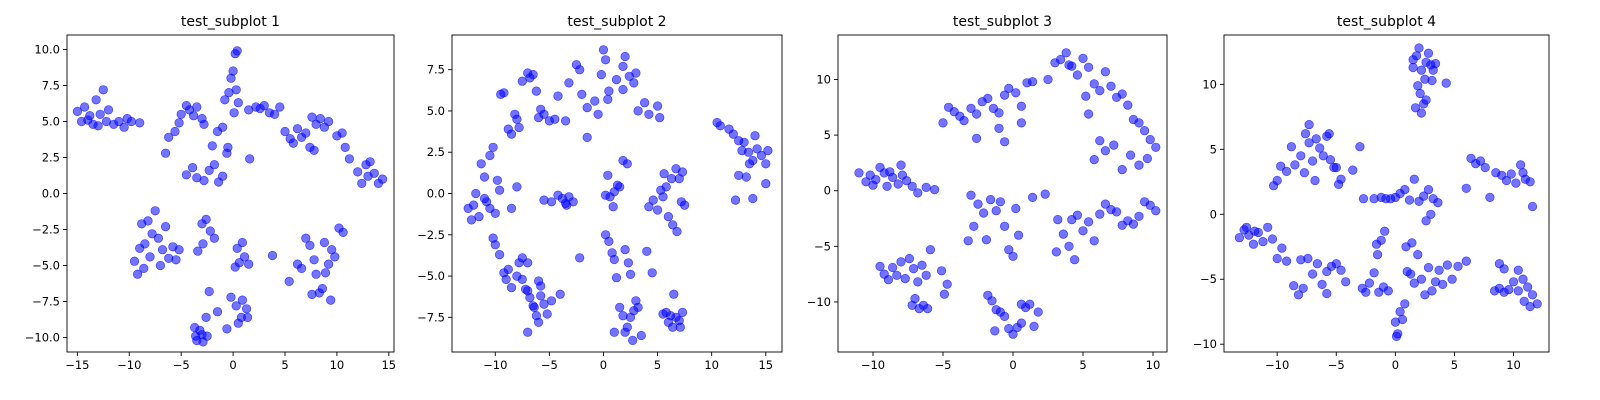 The width and height of the screenshot is (1600, 400). What do you see at coordinates (431, 235) in the screenshot?
I see `y-tick-label: −2.5` at bounding box center [431, 235].